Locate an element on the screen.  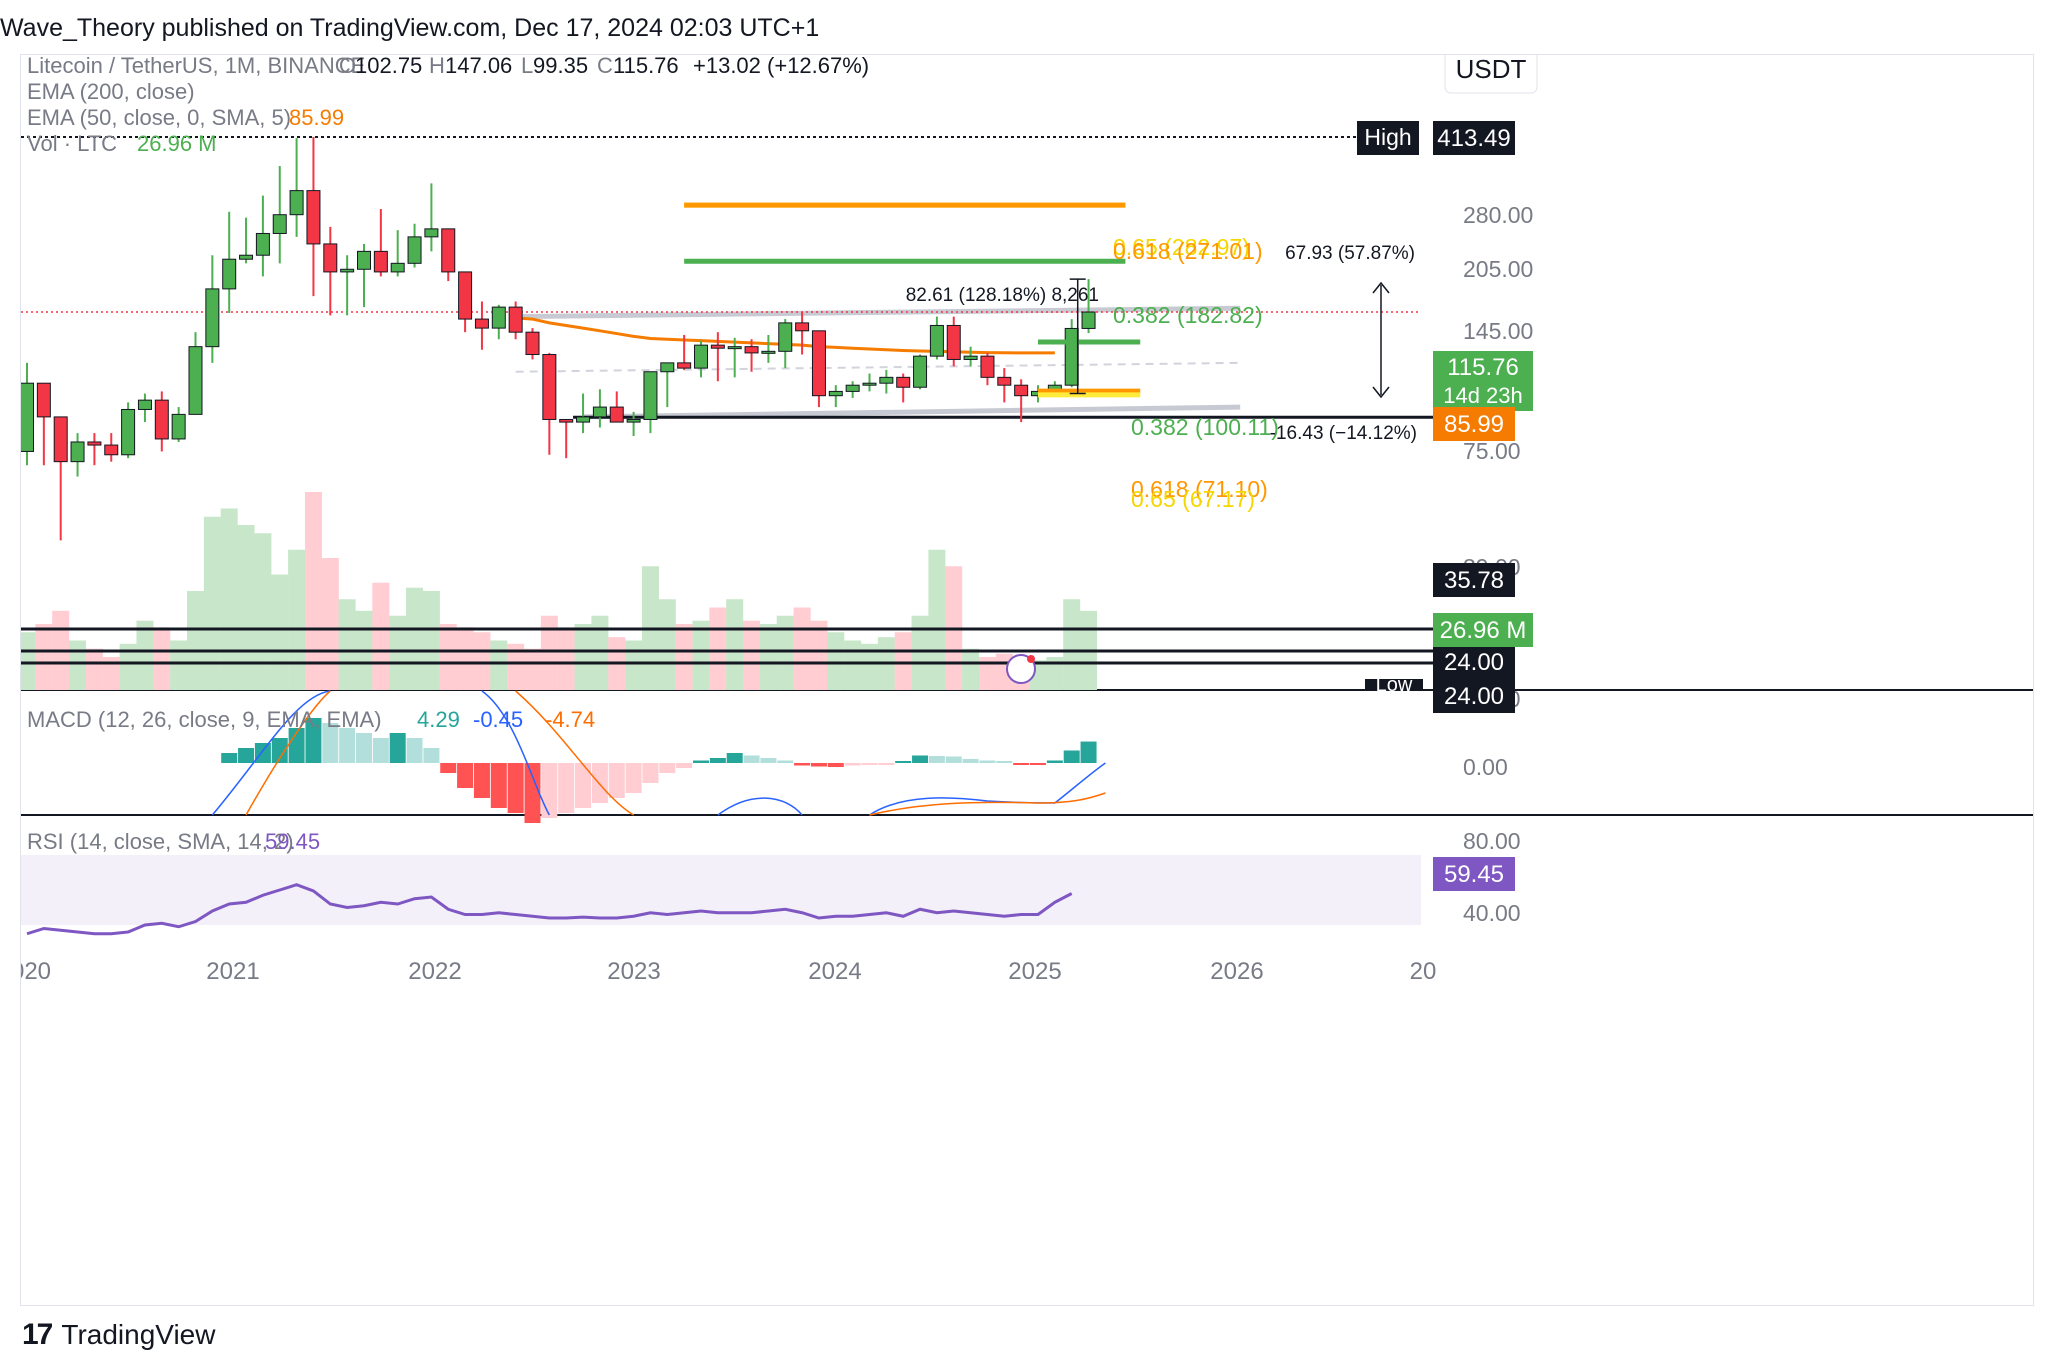
tradingview-logo-icon: 17 is located at coordinates (37, 1334).